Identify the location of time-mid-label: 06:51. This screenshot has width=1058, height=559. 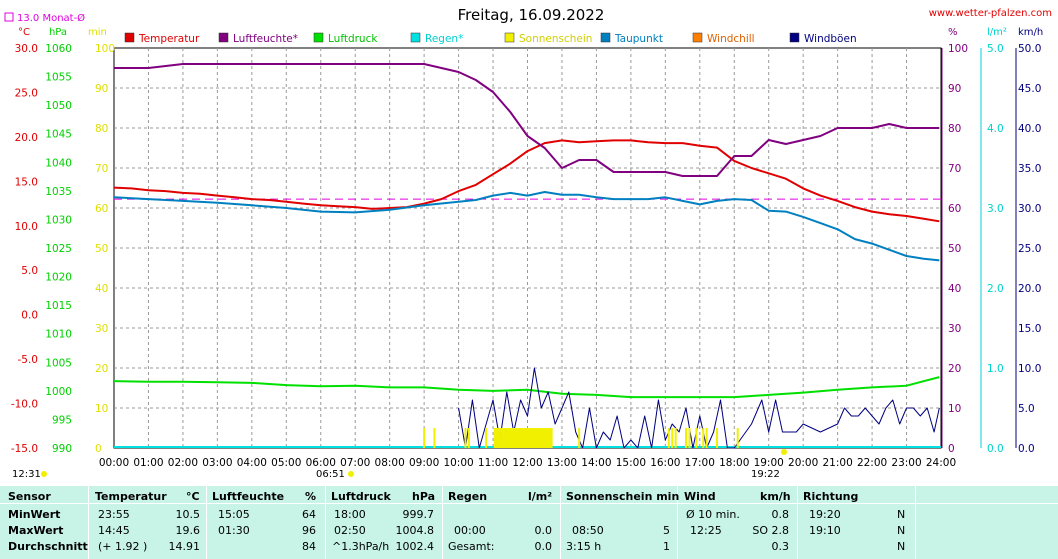
(330, 474).